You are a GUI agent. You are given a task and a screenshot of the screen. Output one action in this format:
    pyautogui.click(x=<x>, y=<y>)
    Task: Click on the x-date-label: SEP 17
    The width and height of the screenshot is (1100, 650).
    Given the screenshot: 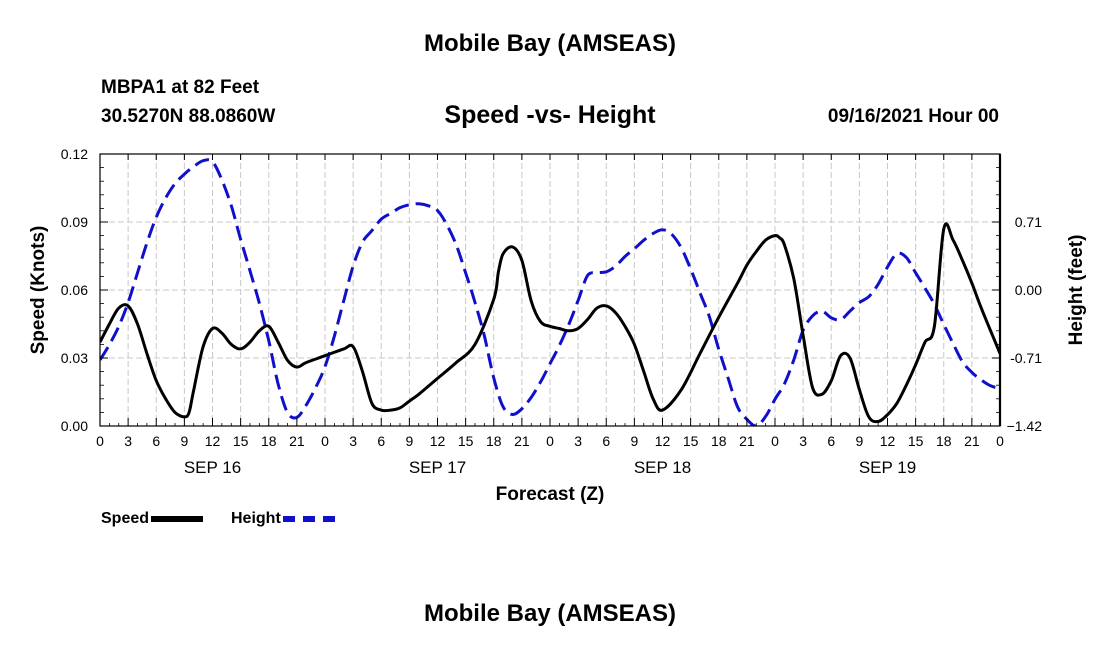 What is the action you would take?
    pyautogui.click(x=437, y=467)
    